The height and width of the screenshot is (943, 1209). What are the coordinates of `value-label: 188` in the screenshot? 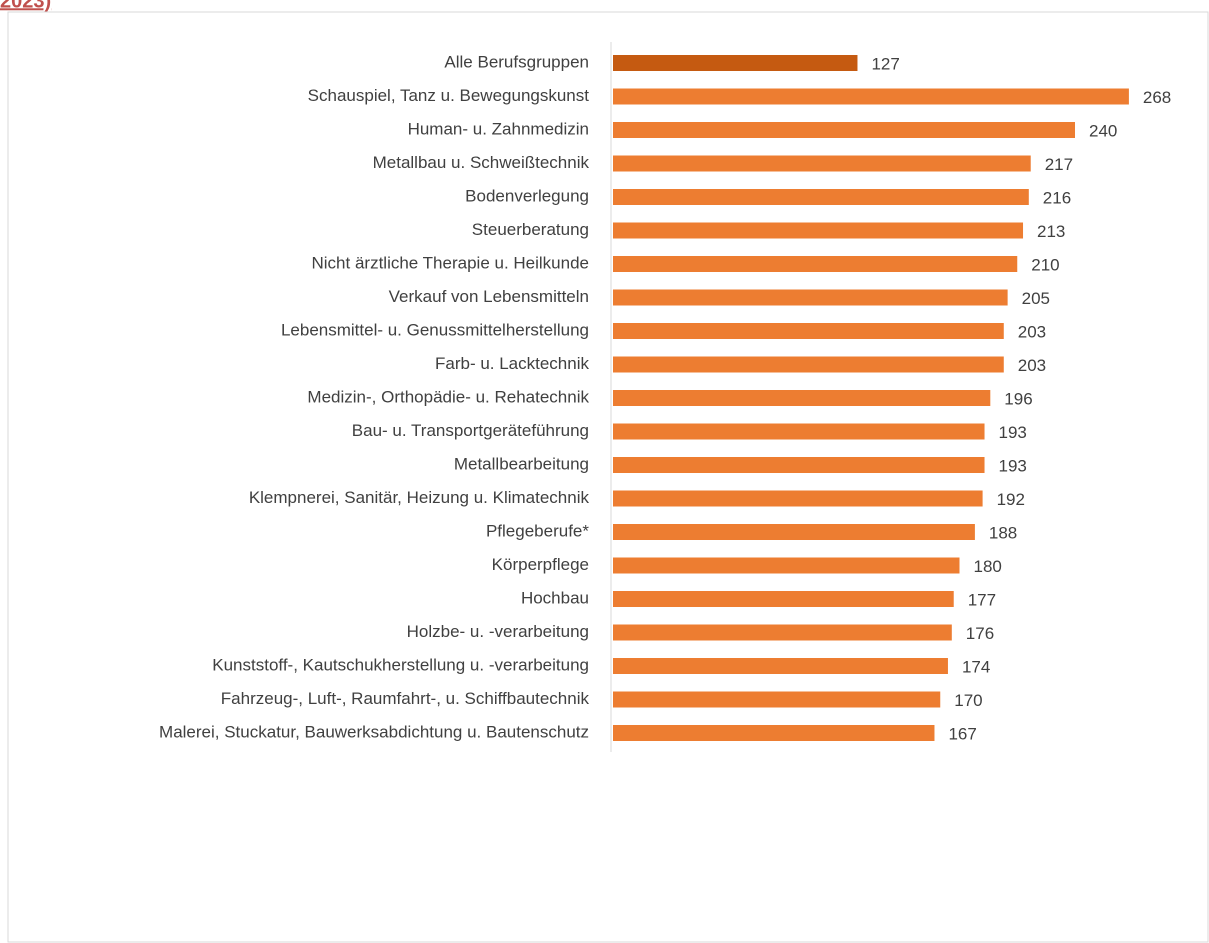 It's located at (1003, 532).